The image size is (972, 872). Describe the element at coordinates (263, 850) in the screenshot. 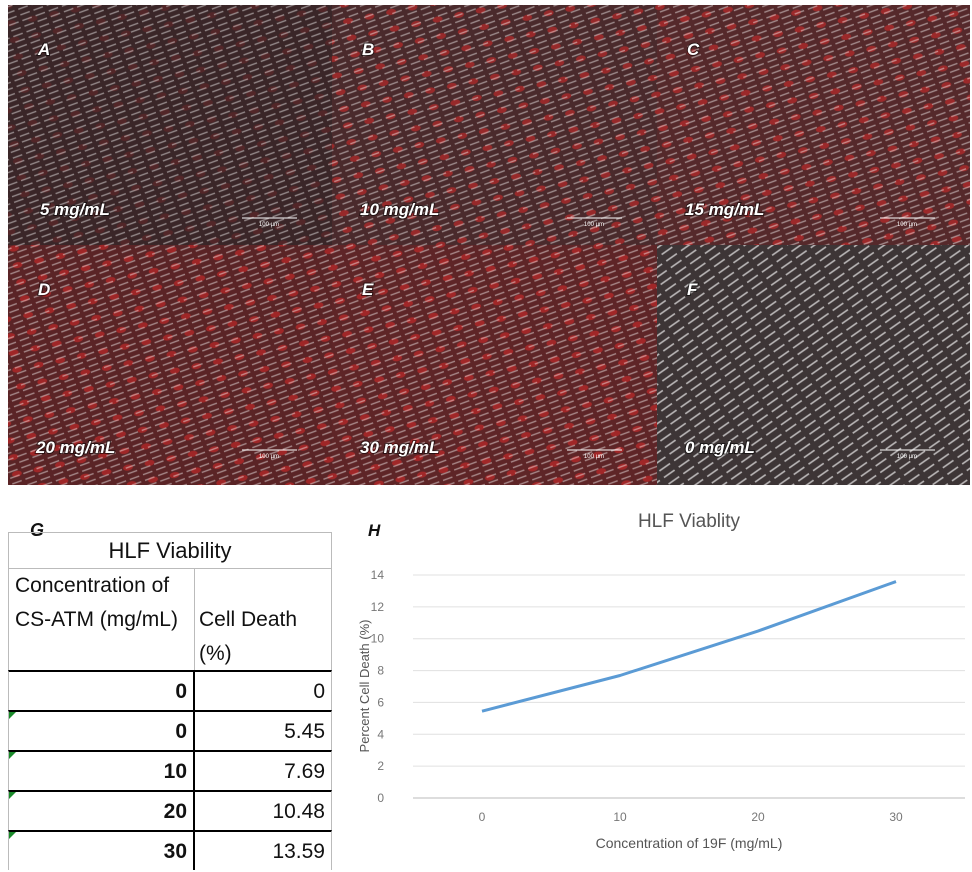

I see `table-cell: 13.59` at that location.